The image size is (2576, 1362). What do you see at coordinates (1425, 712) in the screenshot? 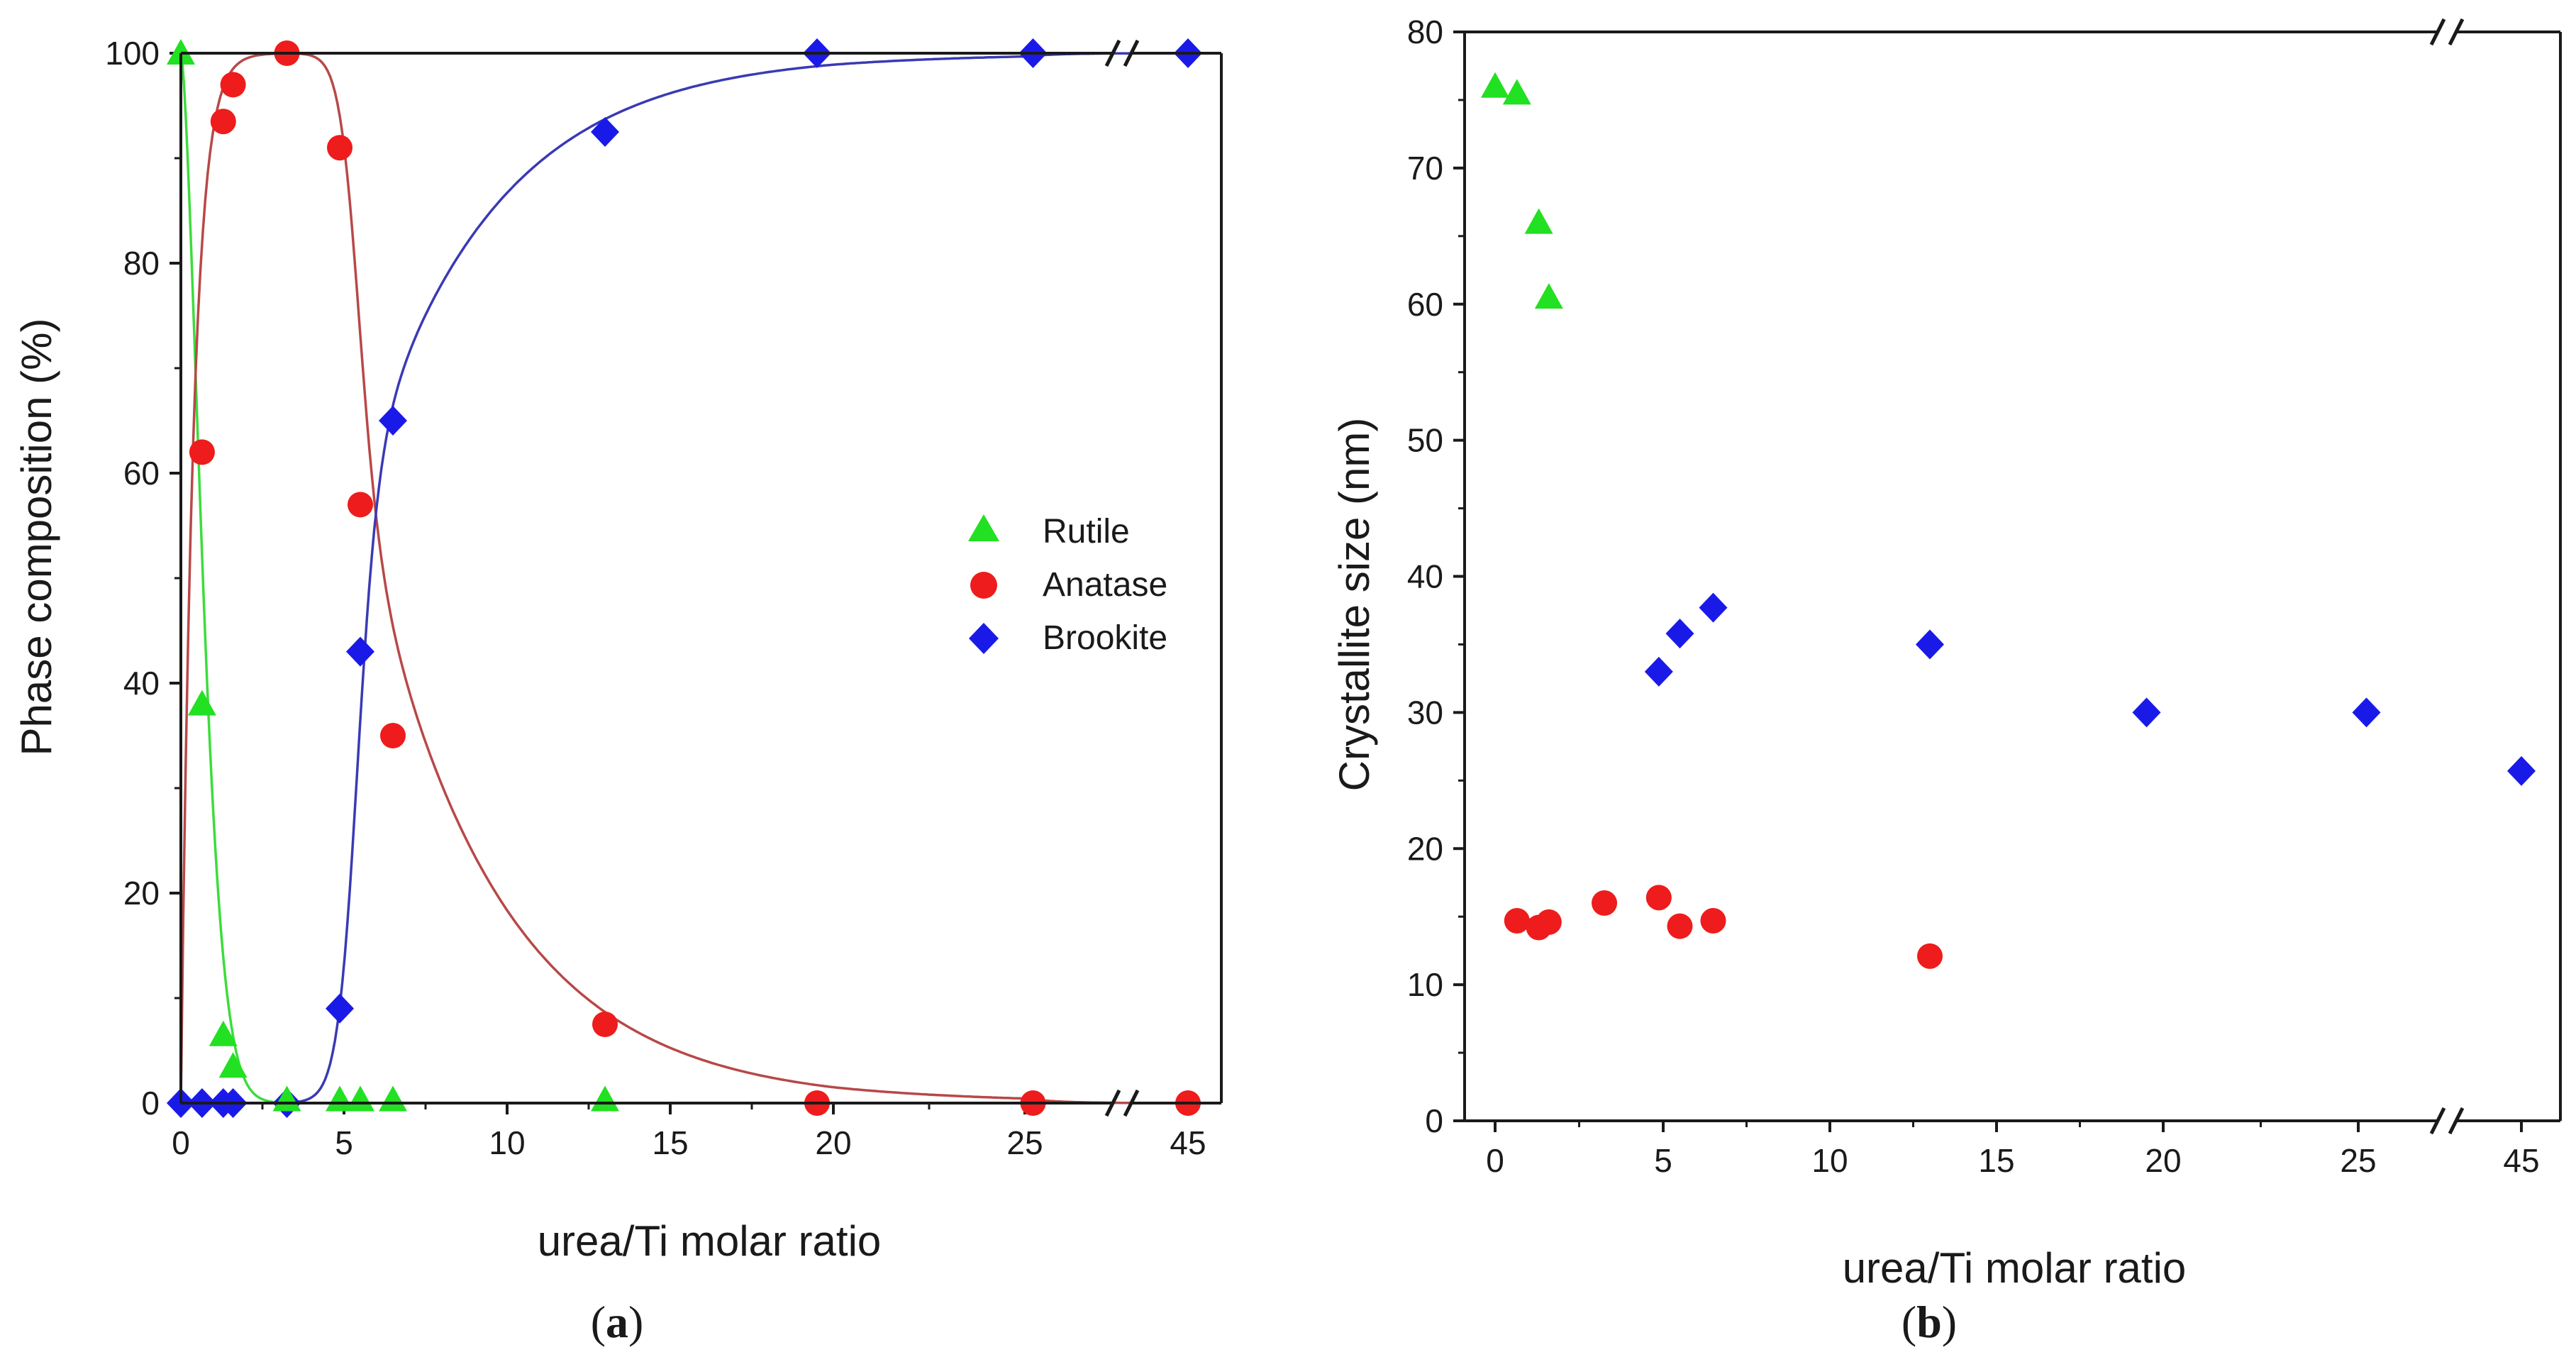
I see `y-tick-label: 30` at bounding box center [1425, 712].